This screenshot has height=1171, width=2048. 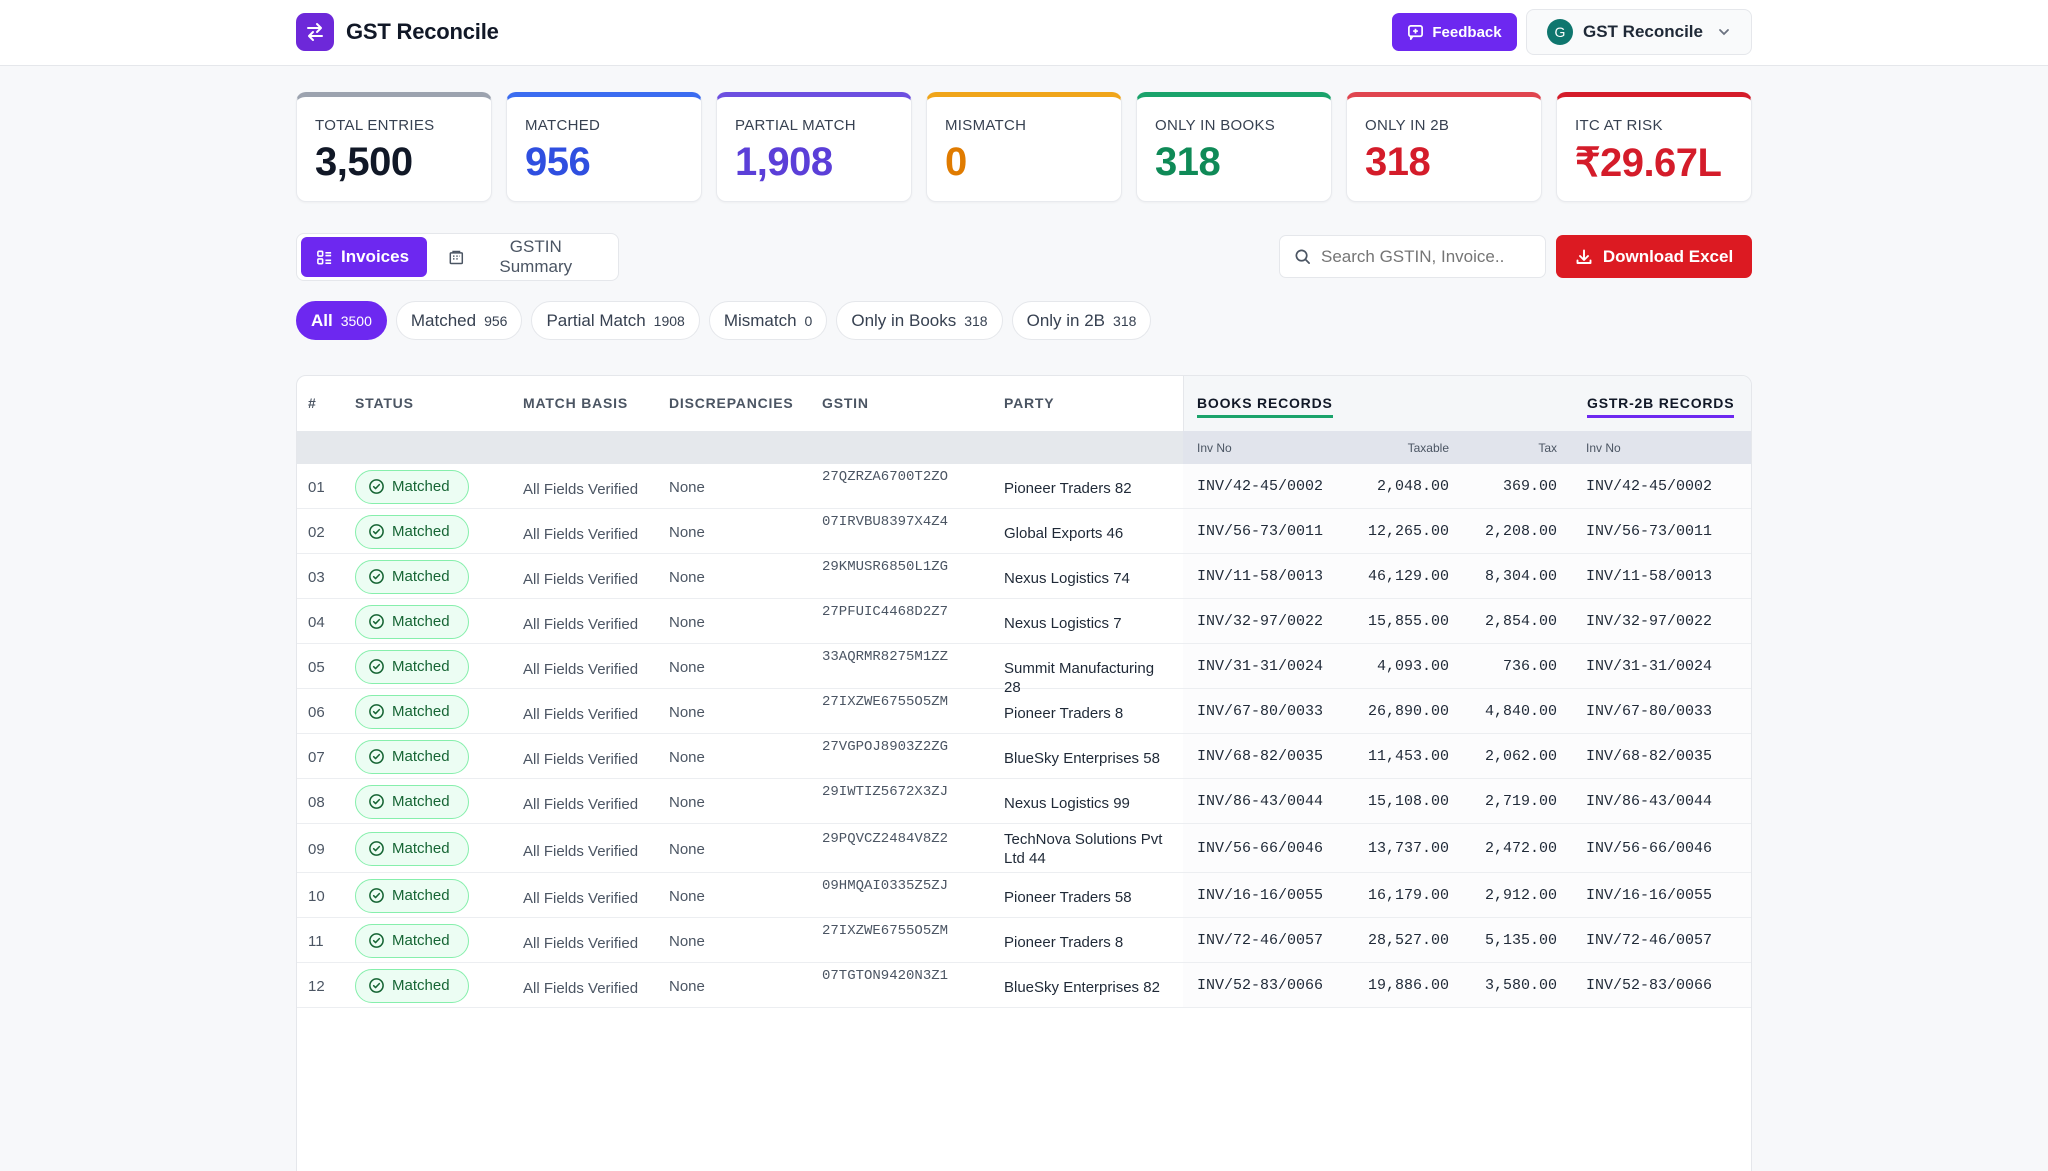 I want to click on feedback-label: Feedback, so click(x=1467, y=32).